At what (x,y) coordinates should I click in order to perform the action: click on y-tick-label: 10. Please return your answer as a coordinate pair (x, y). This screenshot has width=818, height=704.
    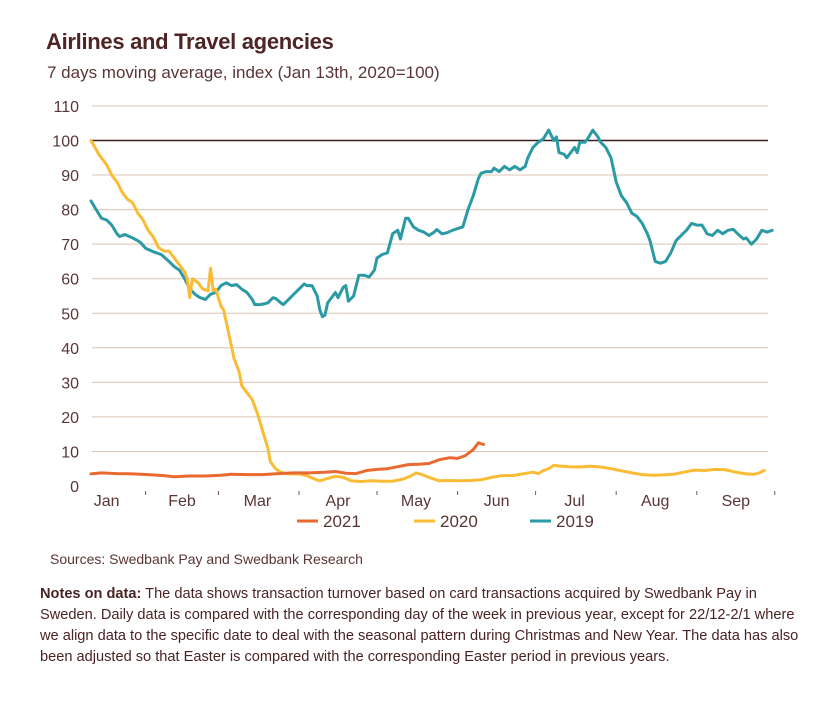
    Looking at the image, I should click on (70, 452).